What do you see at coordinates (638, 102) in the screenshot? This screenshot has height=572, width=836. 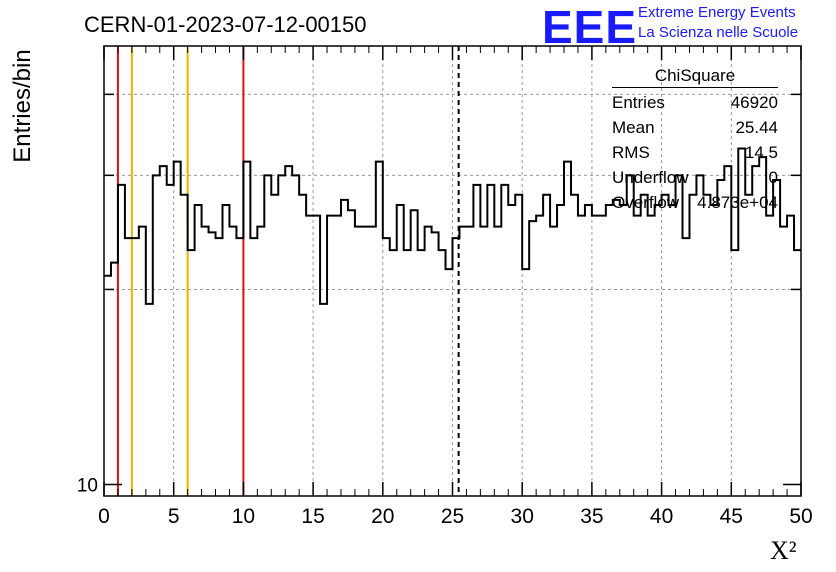 I see `stats-label: Entries` at bounding box center [638, 102].